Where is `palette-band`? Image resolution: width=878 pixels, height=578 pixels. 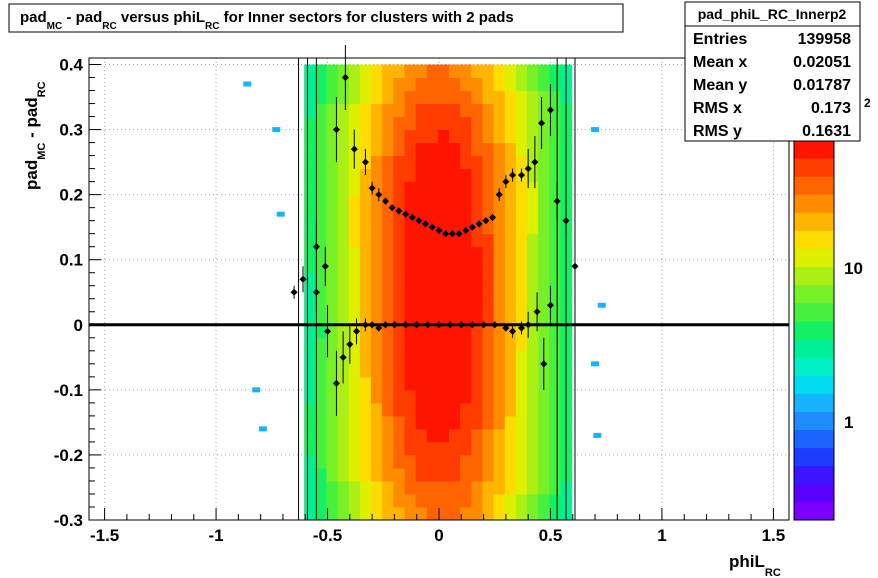
palette-band is located at coordinates (814, 439).